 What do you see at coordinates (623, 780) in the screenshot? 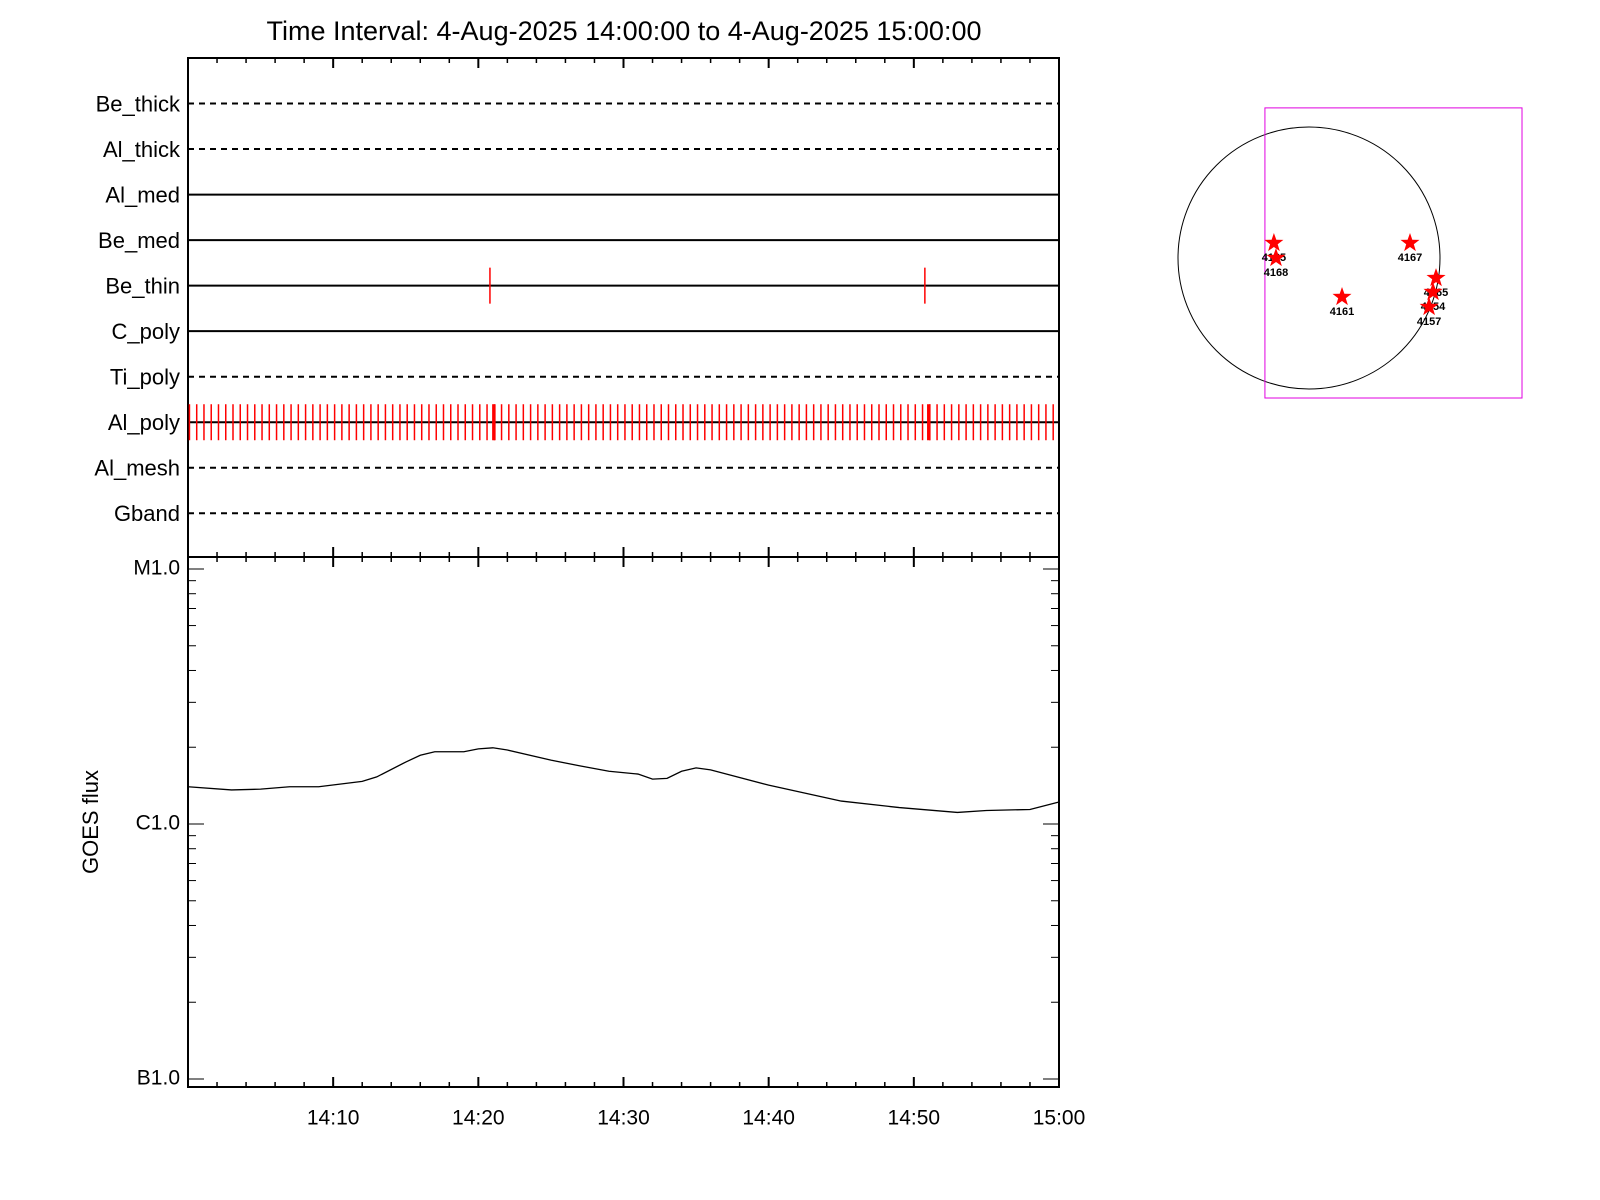
I see `goes-line` at bounding box center [623, 780].